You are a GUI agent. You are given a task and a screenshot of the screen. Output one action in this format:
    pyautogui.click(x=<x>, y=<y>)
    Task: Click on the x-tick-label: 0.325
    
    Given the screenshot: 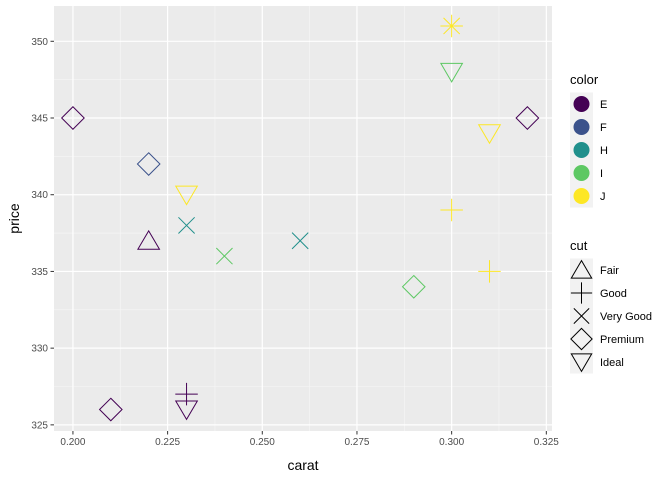 What is the action you would take?
    pyautogui.click(x=546, y=442)
    